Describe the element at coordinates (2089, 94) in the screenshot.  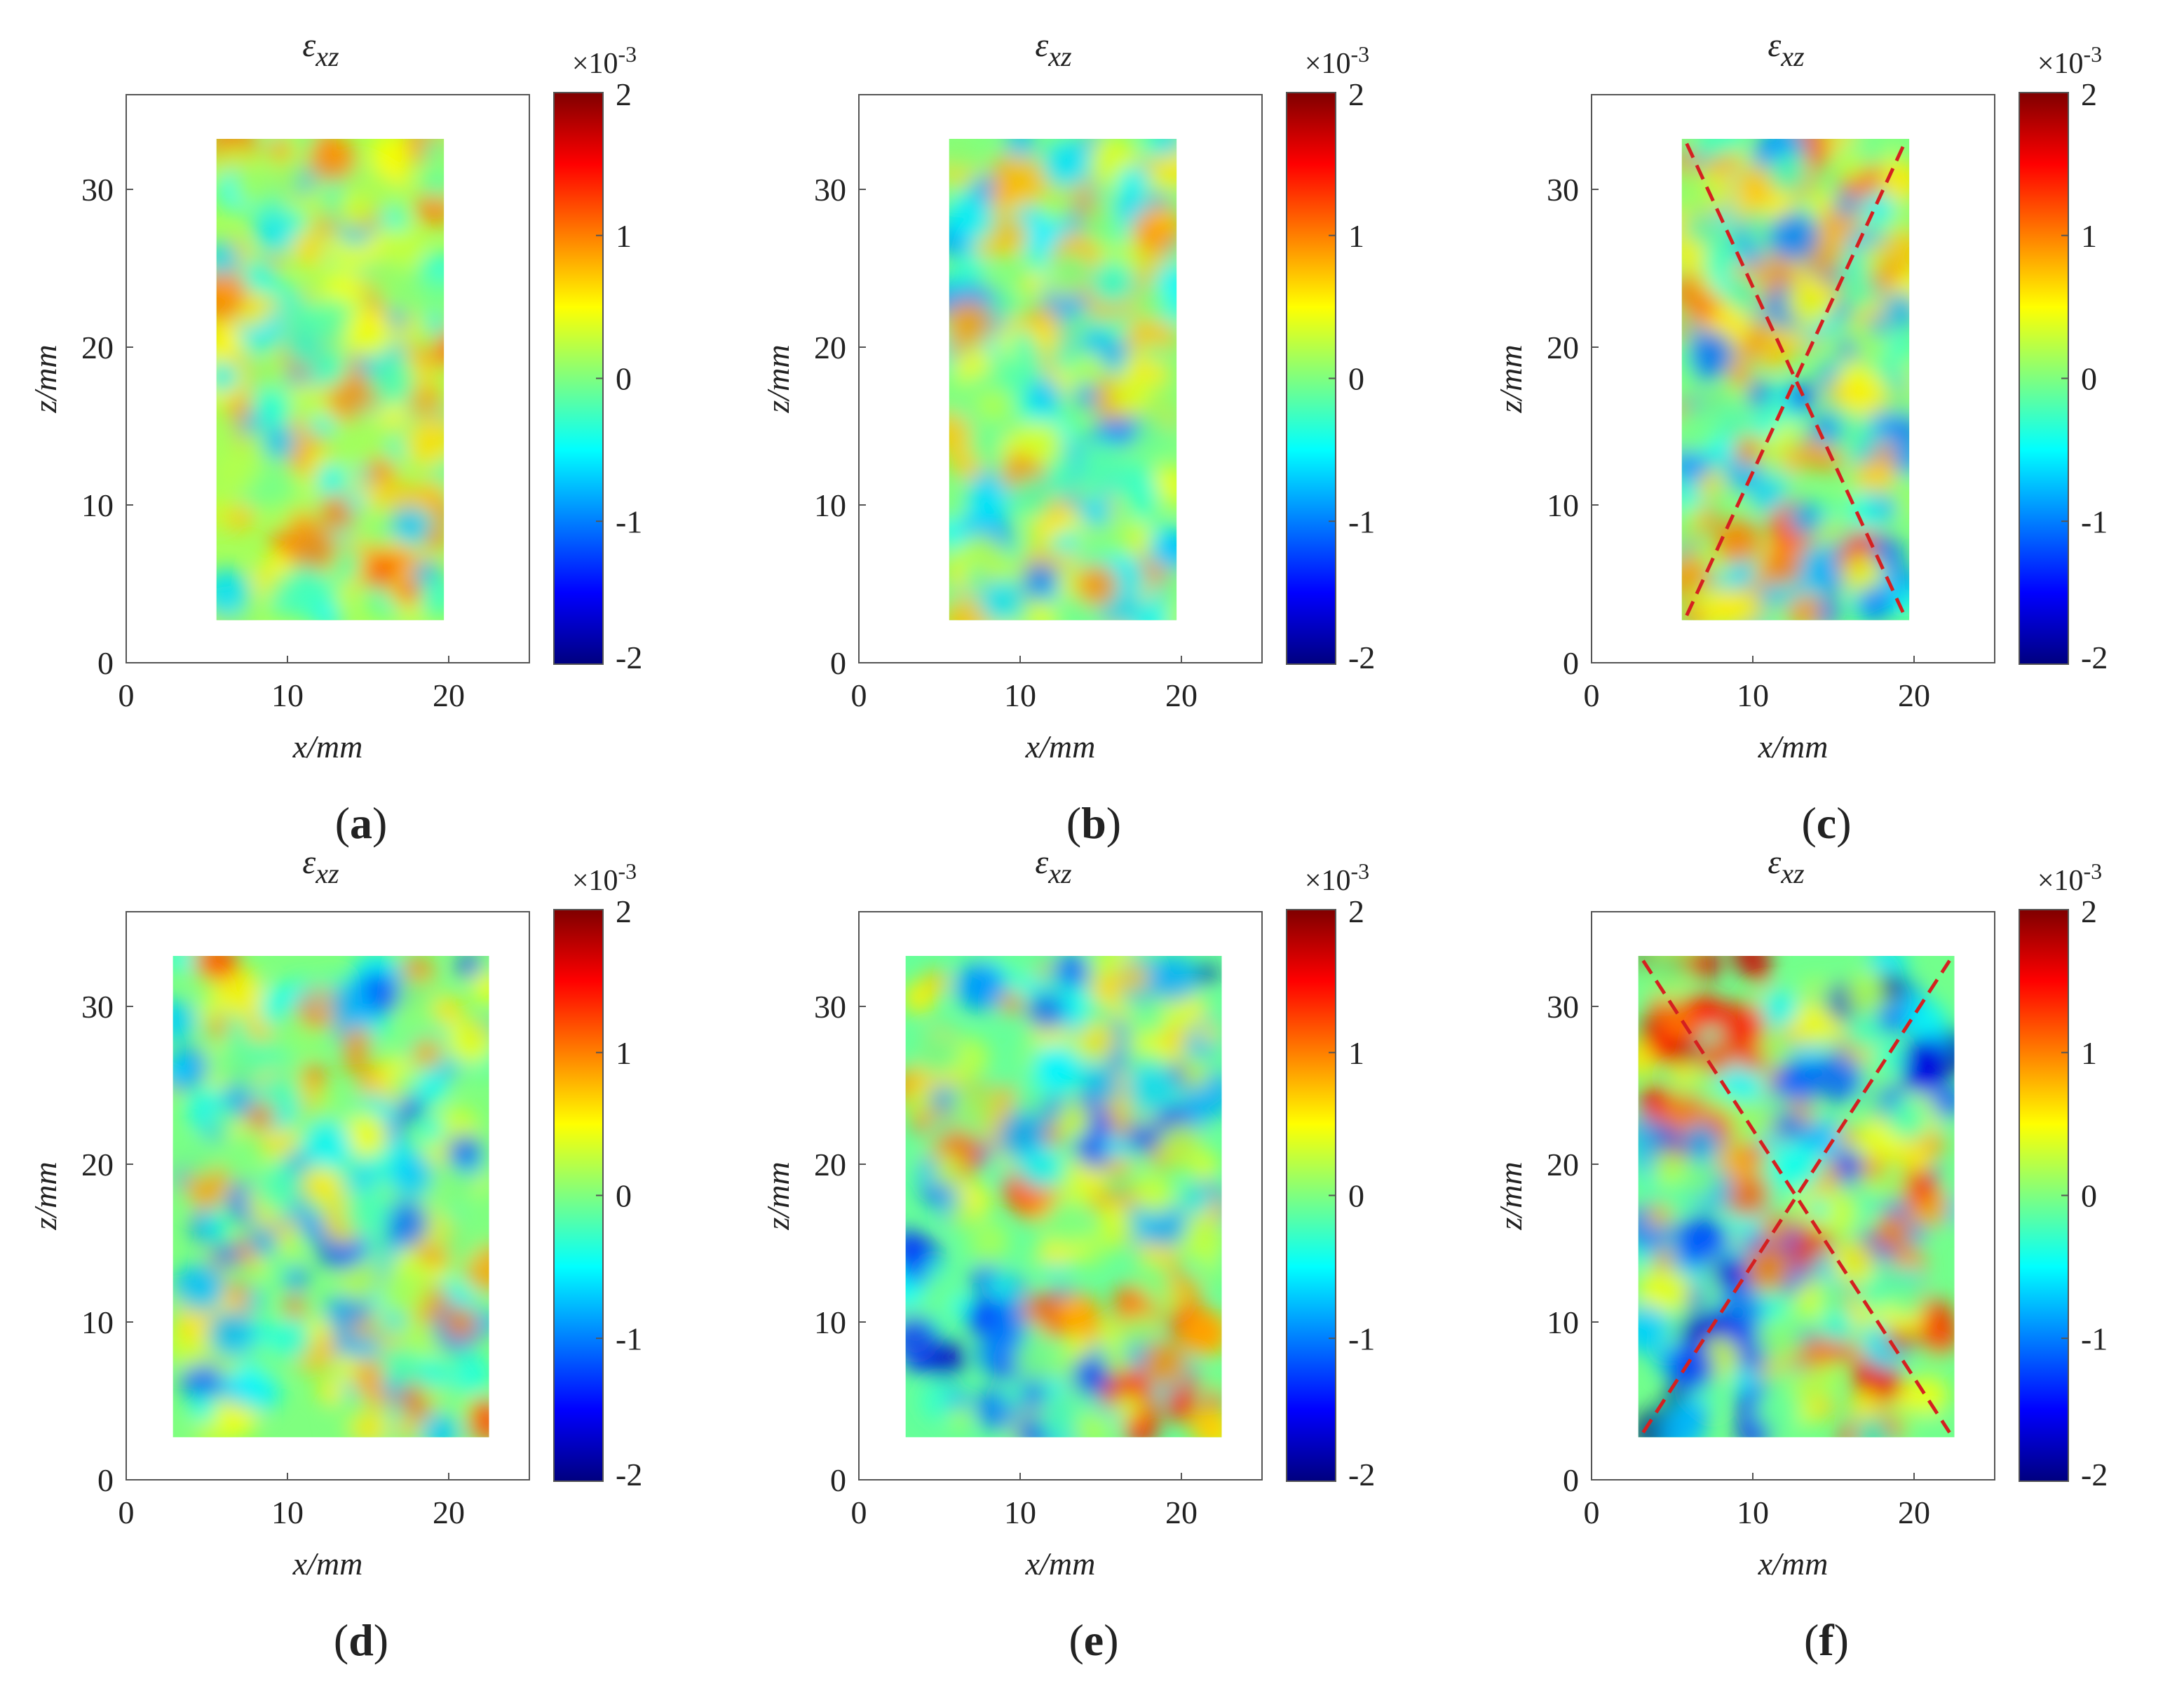
I see `colorbar-tick-label: 2` at that location.